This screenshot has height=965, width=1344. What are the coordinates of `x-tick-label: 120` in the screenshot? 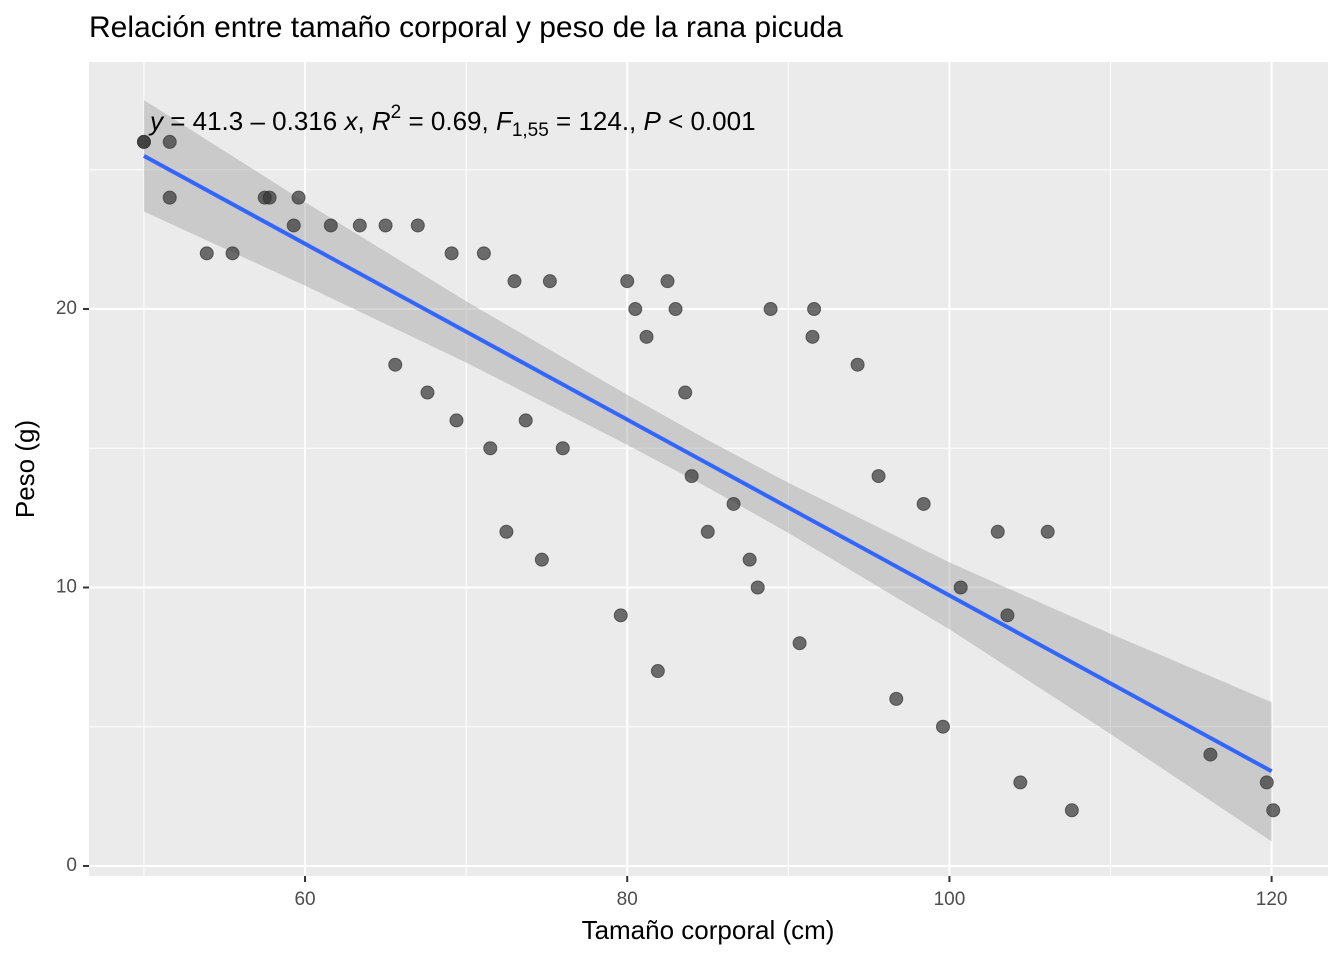 It's located at (1272, 899).